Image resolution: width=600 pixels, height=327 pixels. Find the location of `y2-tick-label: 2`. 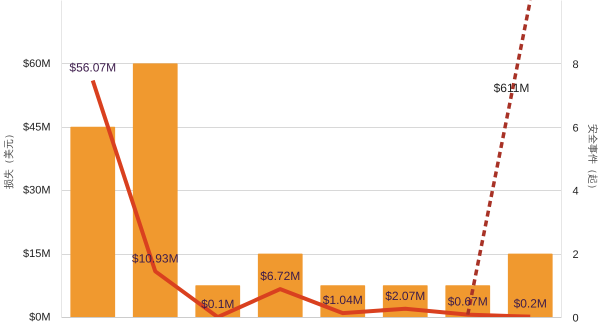

y2-tick-label: 2 is located at coordinates (575, 255).